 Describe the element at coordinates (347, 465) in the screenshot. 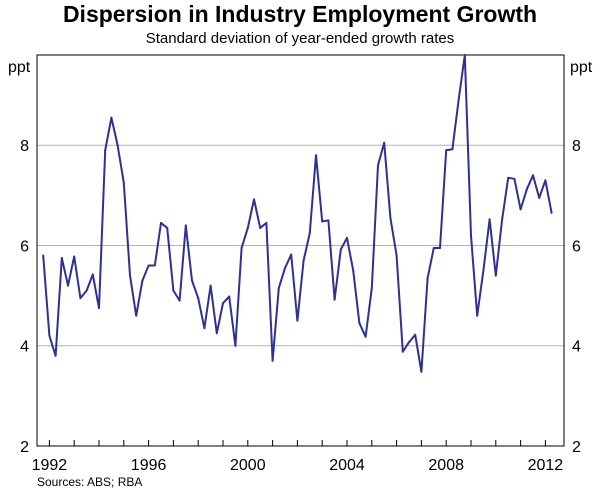

I see `x-tick-label-2004: 2004` at that location.